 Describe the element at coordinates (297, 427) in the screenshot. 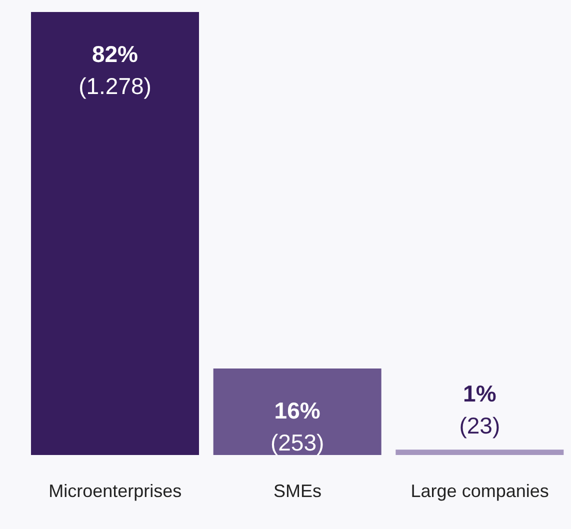

I see `data-label: 16% (253)` at that location.